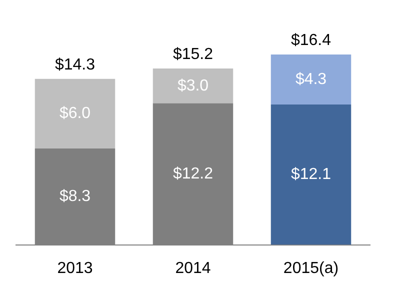  What do you see at coordinates (193, 268) in the screenshot?
I see `x-tick-label: 2014` at bounding box center [193, 268].